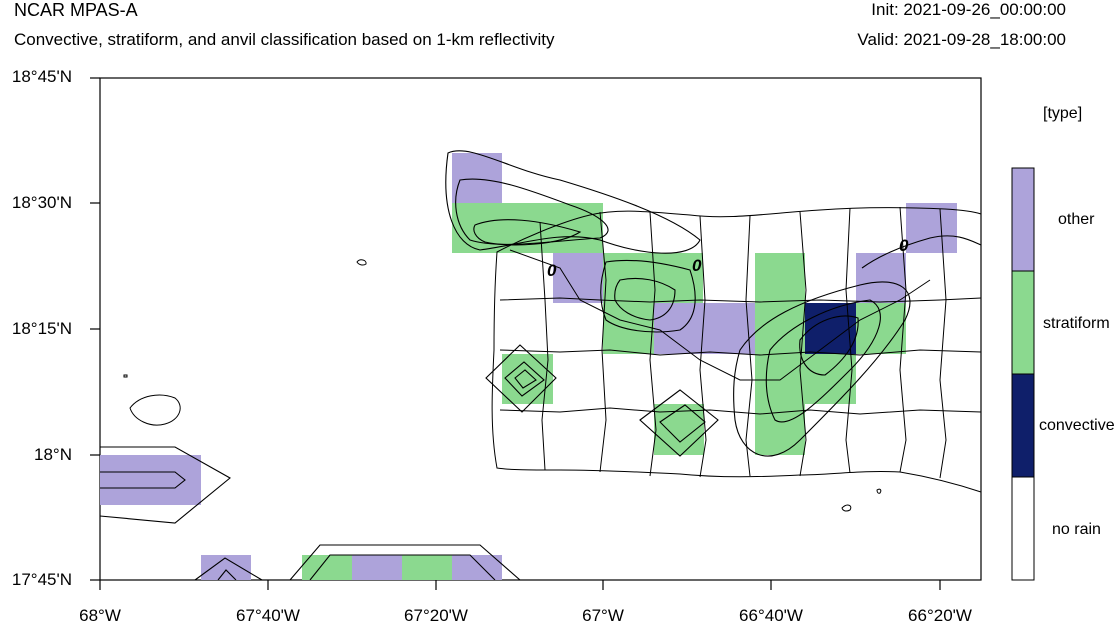 The image size is (1117, 626). Describe the element at coordinates (76, 10) in the screenshot. I see `map-org-title: NCAR MPAS-A` at that location.